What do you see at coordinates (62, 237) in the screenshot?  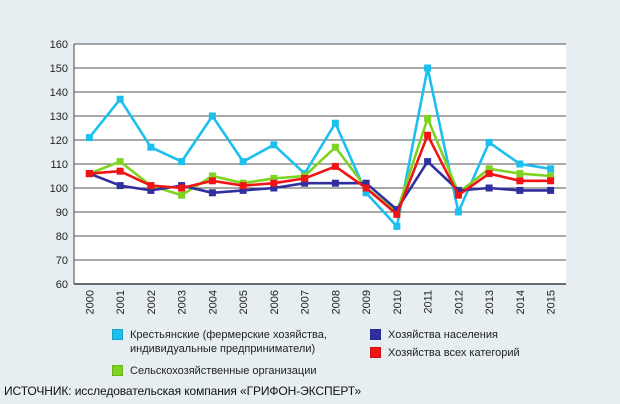 I see `y-tick-label: 80` at bounding box center [62, 237].